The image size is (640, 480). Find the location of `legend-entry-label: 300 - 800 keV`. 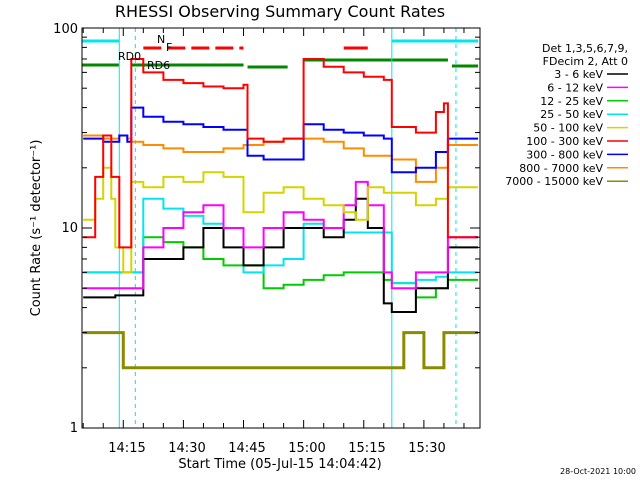

legend-entry-label: 300 - 800 keV is located at coordinates (564, 154).